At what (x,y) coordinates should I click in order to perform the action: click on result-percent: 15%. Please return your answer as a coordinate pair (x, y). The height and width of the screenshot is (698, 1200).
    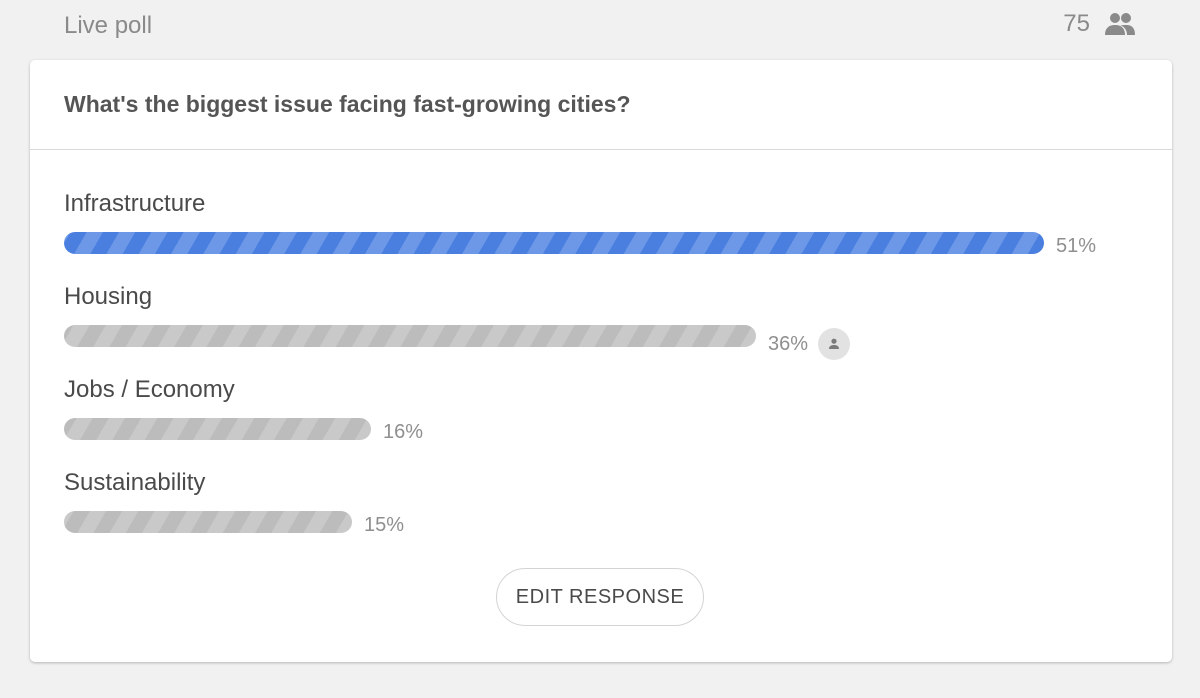
    Looking at the image, I should click on (384, 525).